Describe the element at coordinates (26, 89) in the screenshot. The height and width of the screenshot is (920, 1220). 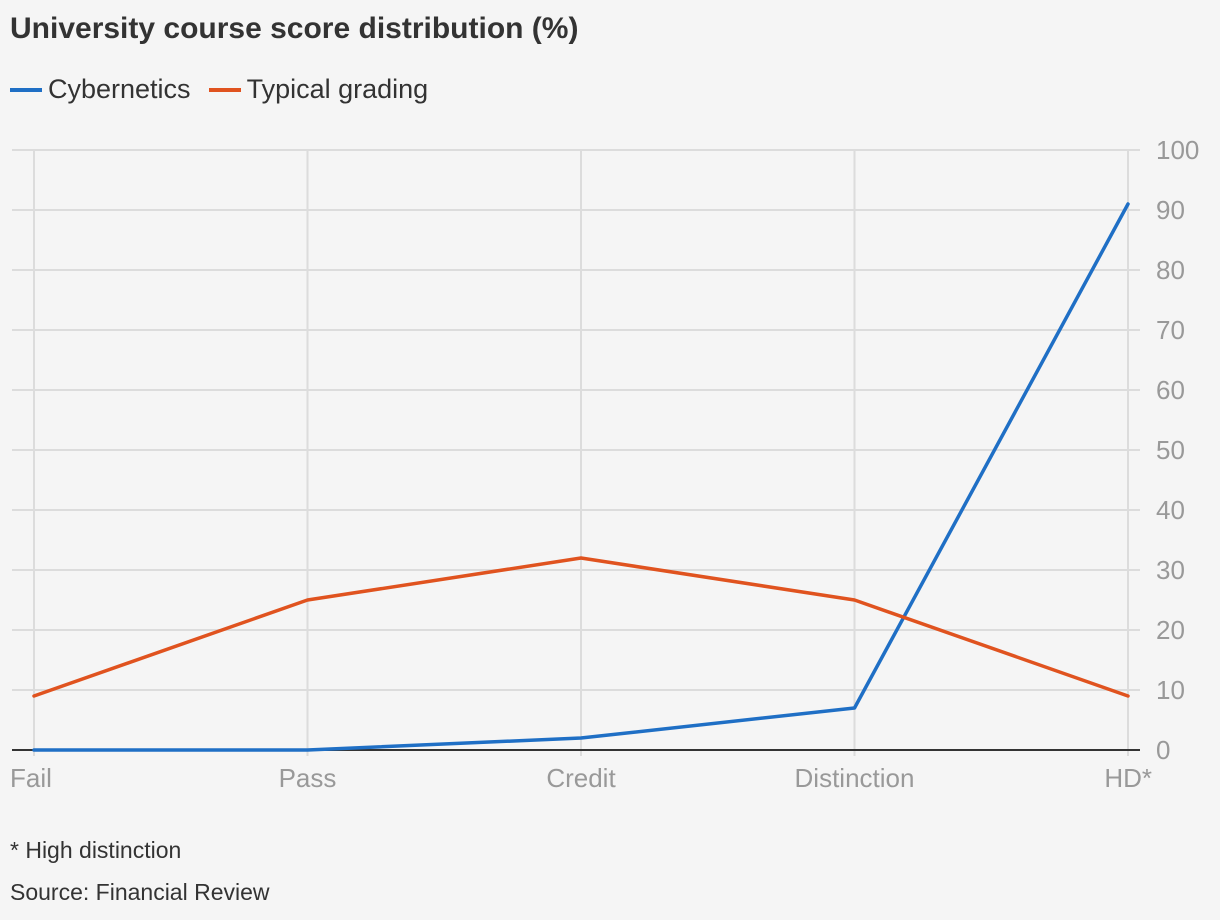
I see `legend-swatch-cybernetics` at that location.